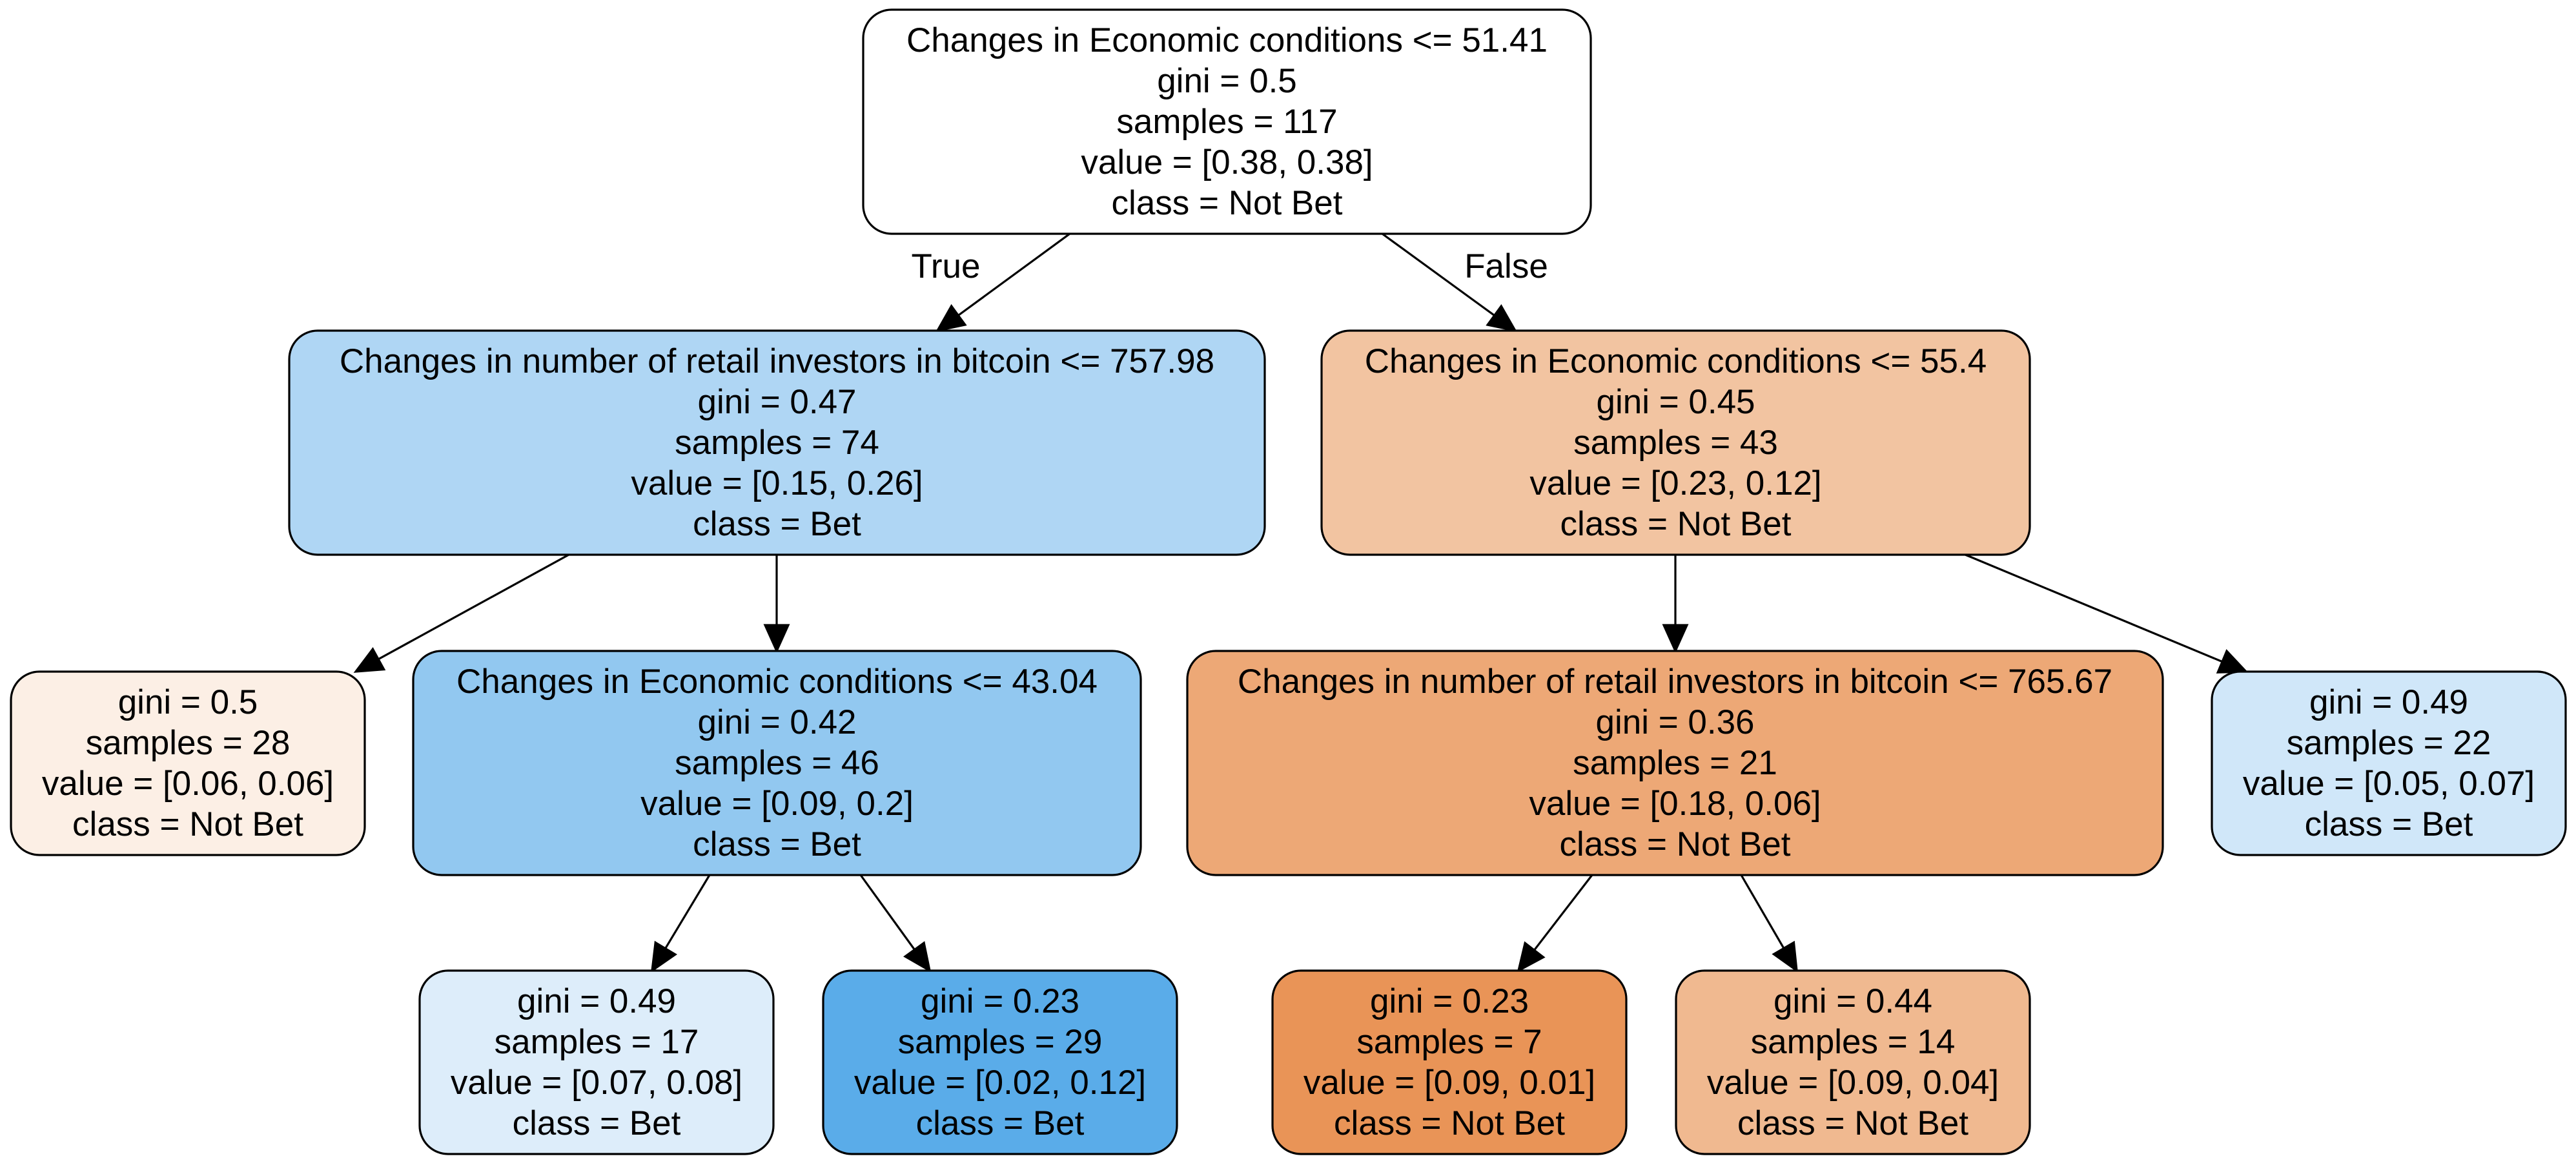  I want to click on node-value: value = [0.38, 0.38], so click(1227, 162).